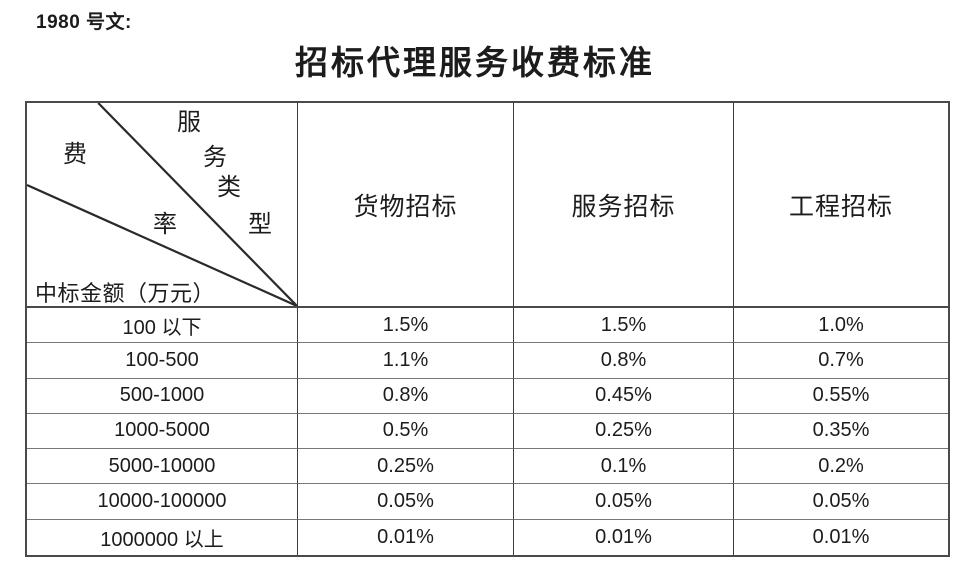 This screenshot has width=976, height=581. What do you see at coordinates (475, 64) in the screenshot?
I see `page-title: 招标代理服务收费标准` at bounding box center [475, 64].